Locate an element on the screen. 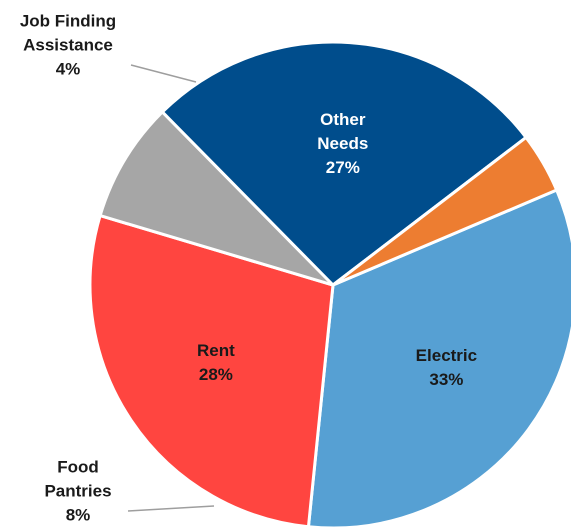  slice-label: Food Pantries 8% is located at coordinates (77, 490).